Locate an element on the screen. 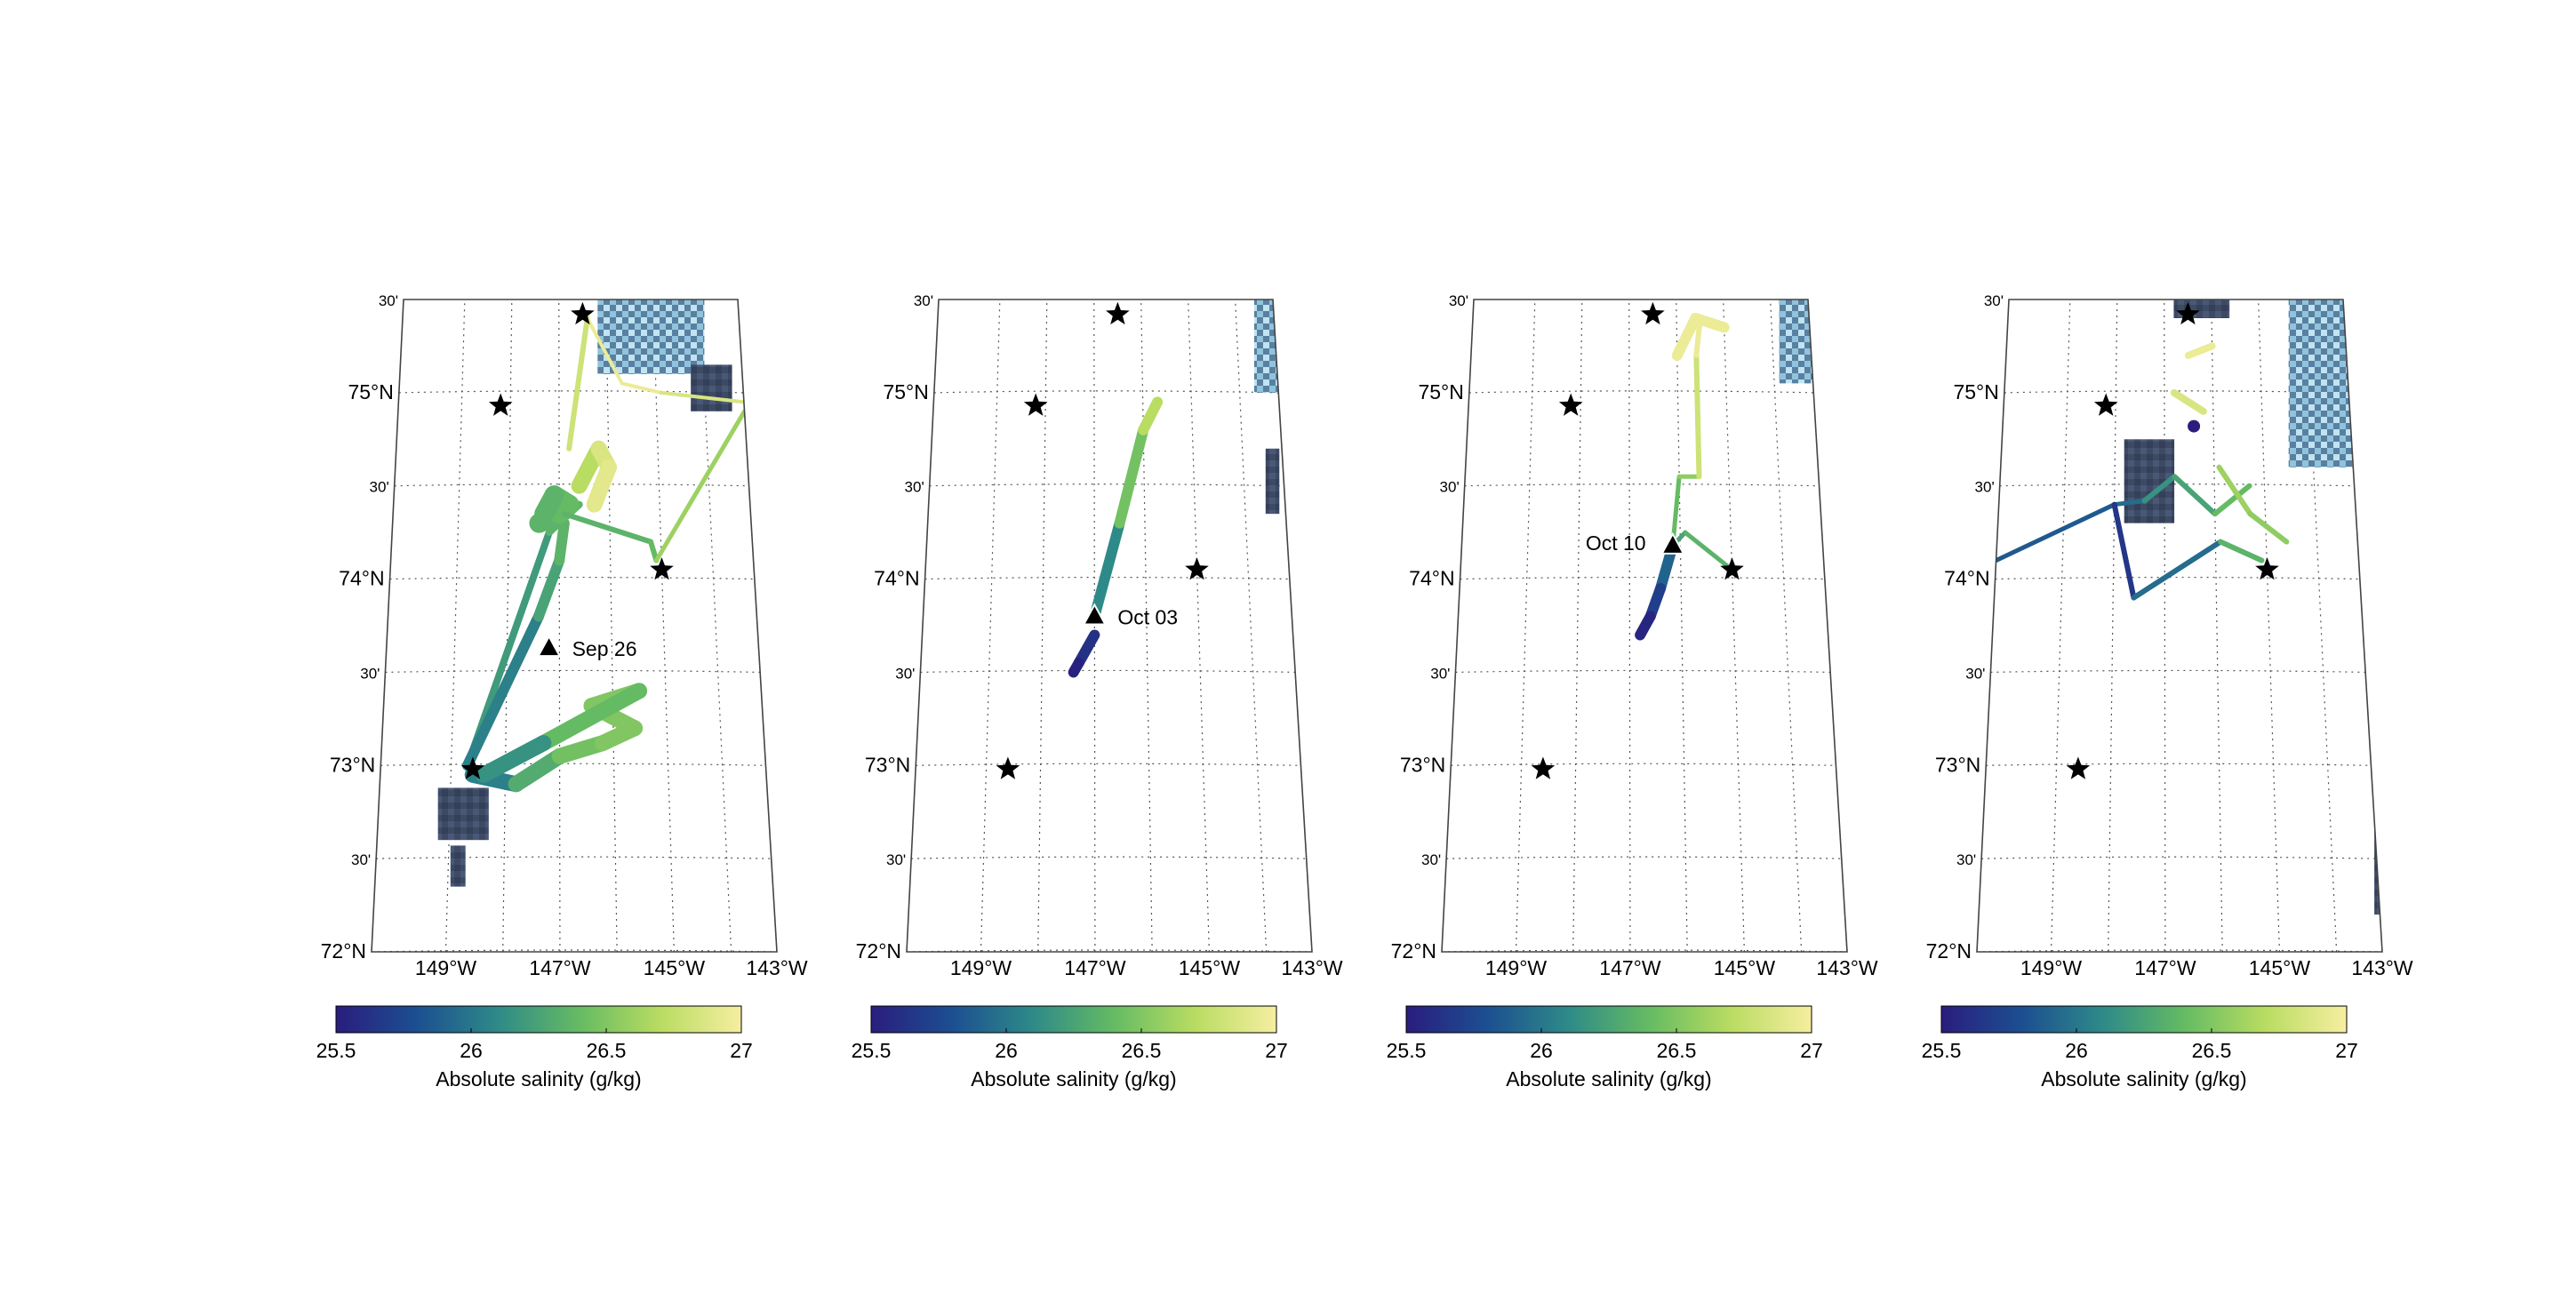  colorbar-tick-label: 26.5 is located at coordinates (1677, 1050).